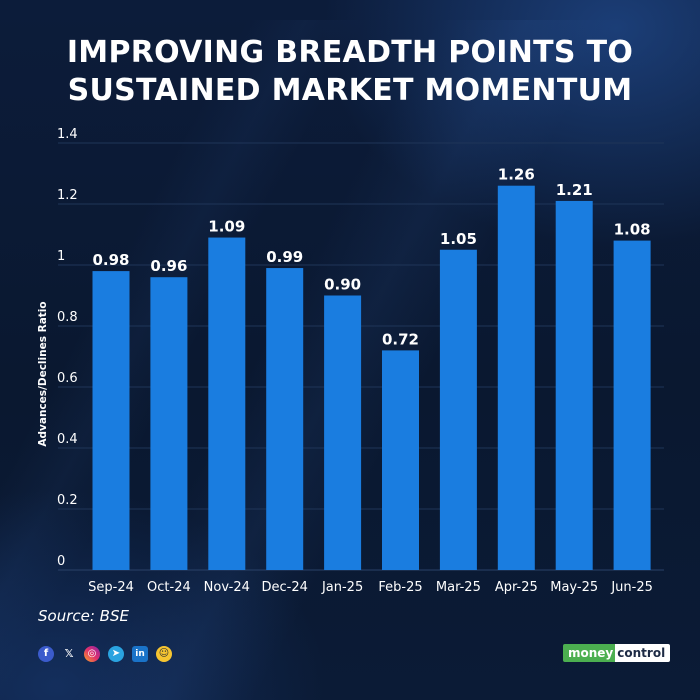 This screenshot has width=700, height=700. I want to click on social-links: f 𝕏 ◎ ➤ in ☺, so click(105, 654).